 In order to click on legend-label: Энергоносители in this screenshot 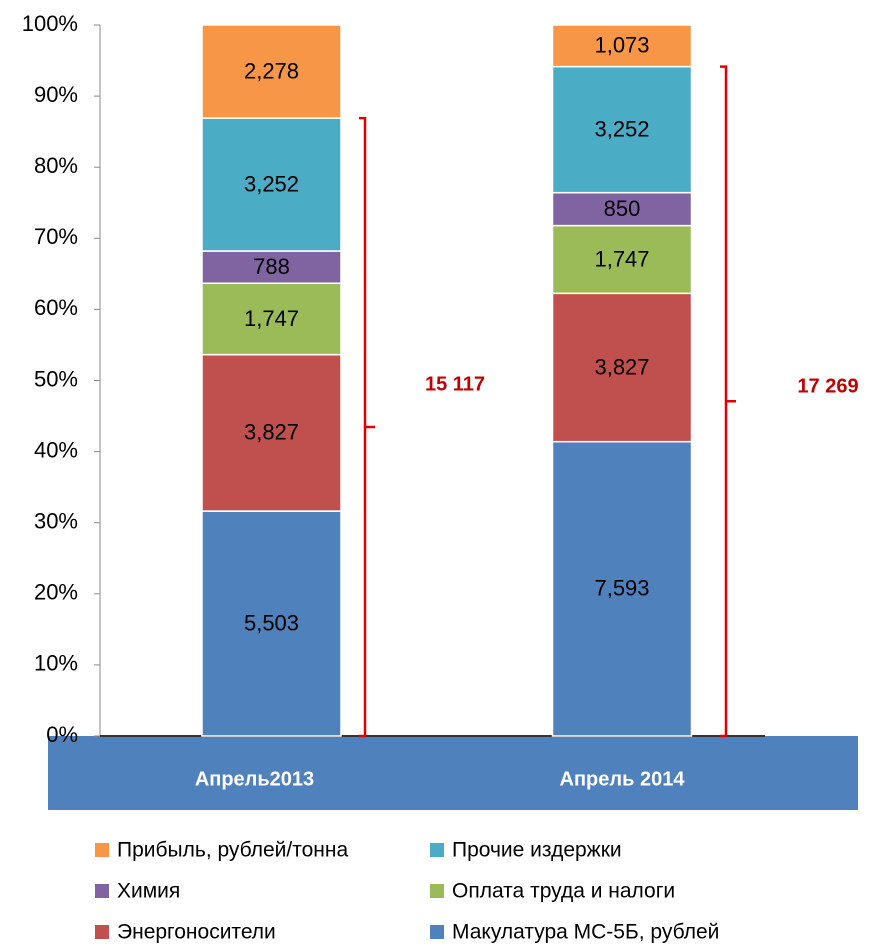, I will do `click(196, 932)`.